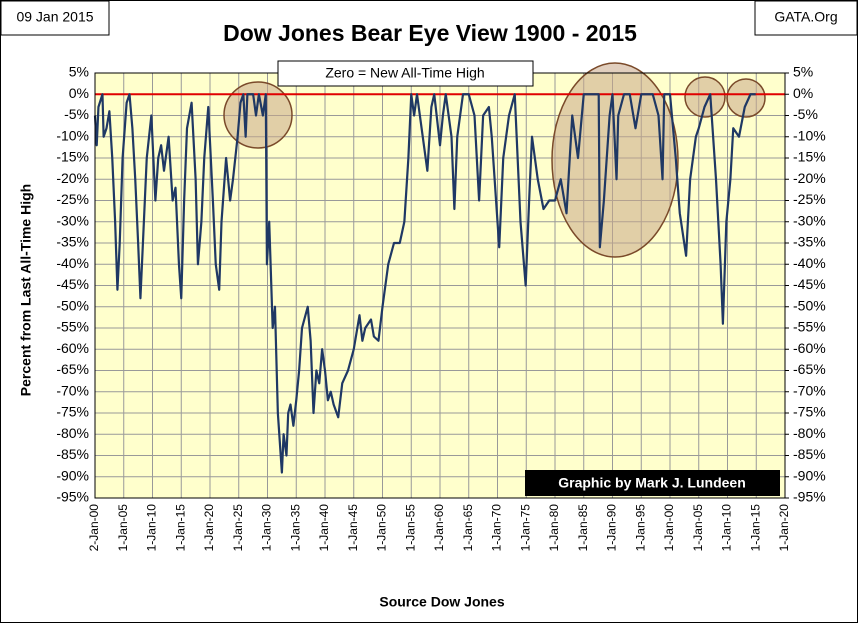 This screenshot has width=858, height=623. I want to click on x-tick-label: 1-Jan-70, so click(497, 528).